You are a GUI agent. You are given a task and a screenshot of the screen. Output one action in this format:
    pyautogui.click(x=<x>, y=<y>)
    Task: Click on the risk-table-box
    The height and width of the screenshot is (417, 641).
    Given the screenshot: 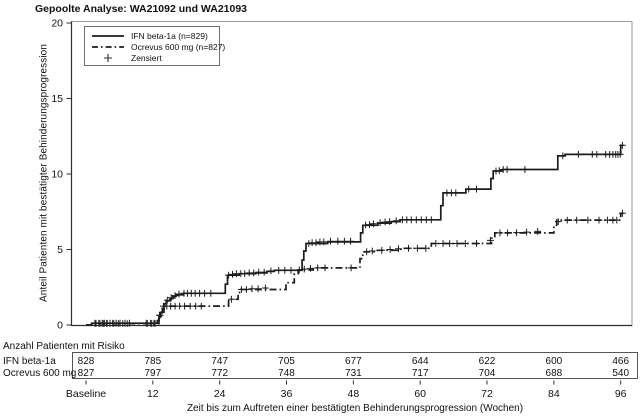 What is the action you would take?
    pyautogui.click(x=355, y=365)
    